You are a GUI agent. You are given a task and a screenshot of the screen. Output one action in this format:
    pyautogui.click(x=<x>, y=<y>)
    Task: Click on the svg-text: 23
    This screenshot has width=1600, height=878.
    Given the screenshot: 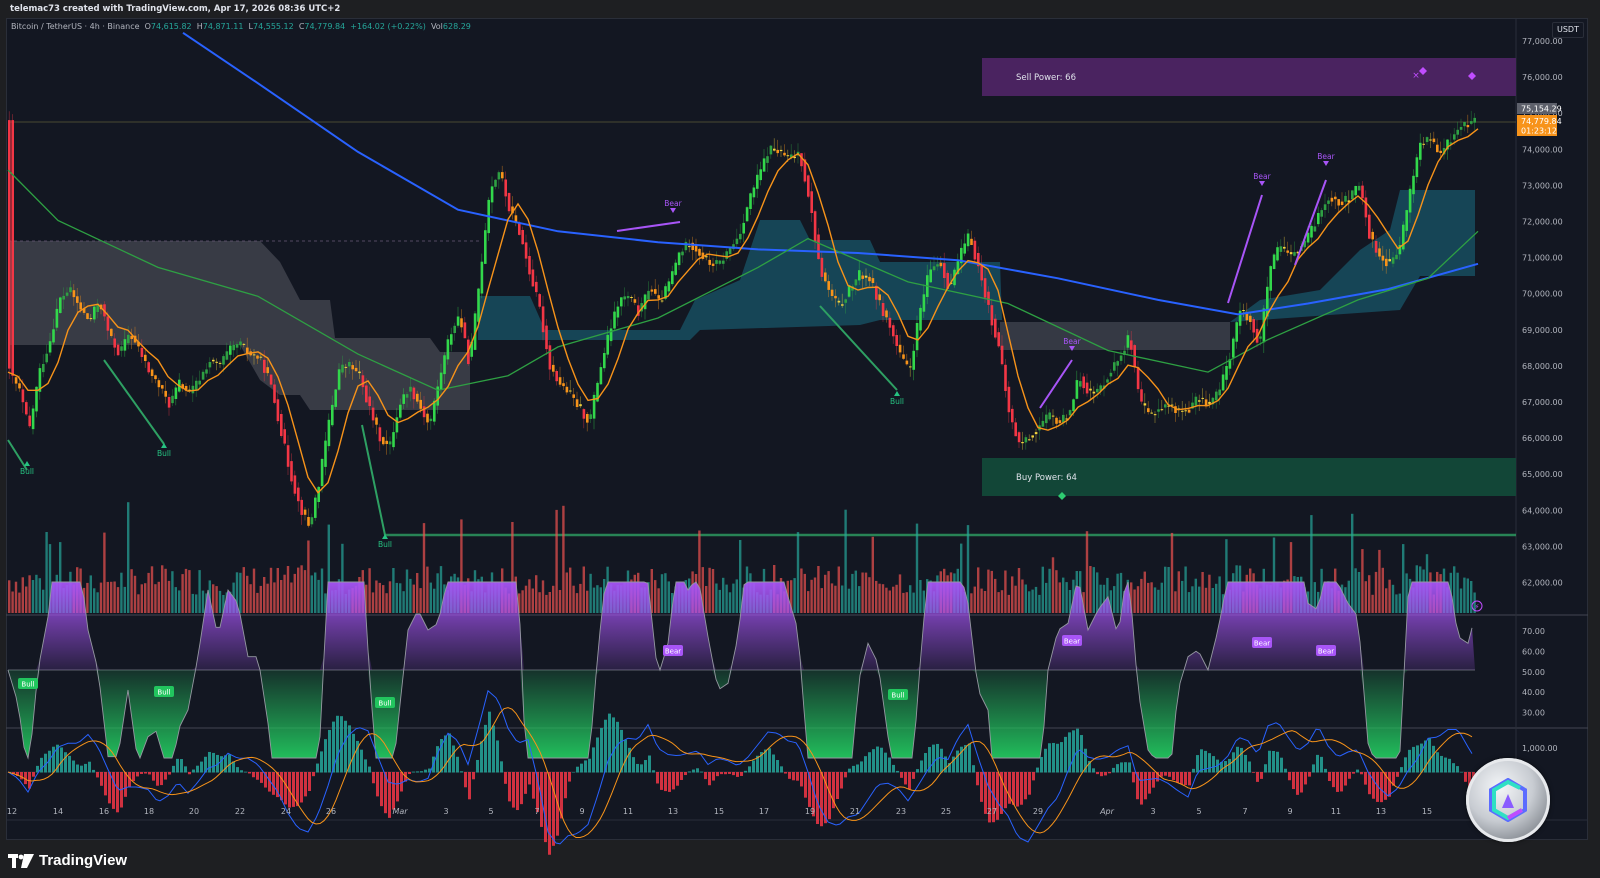 What is the action you would take?
    pyautogui.click(x=901, y=811)
    